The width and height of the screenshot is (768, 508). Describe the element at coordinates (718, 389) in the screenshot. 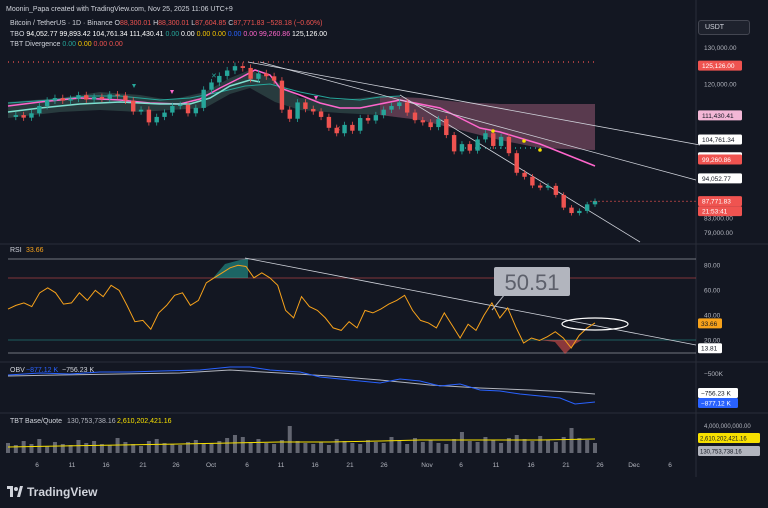

I see `obv-scale: −500K −756.23 K −877.12 K` at that location.